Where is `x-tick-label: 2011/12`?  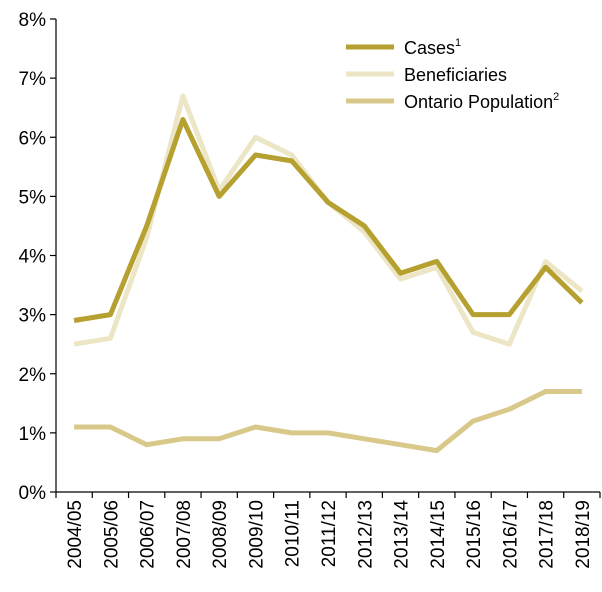
x-tick-label: 2011/12 is located at coordinates (329, 533).